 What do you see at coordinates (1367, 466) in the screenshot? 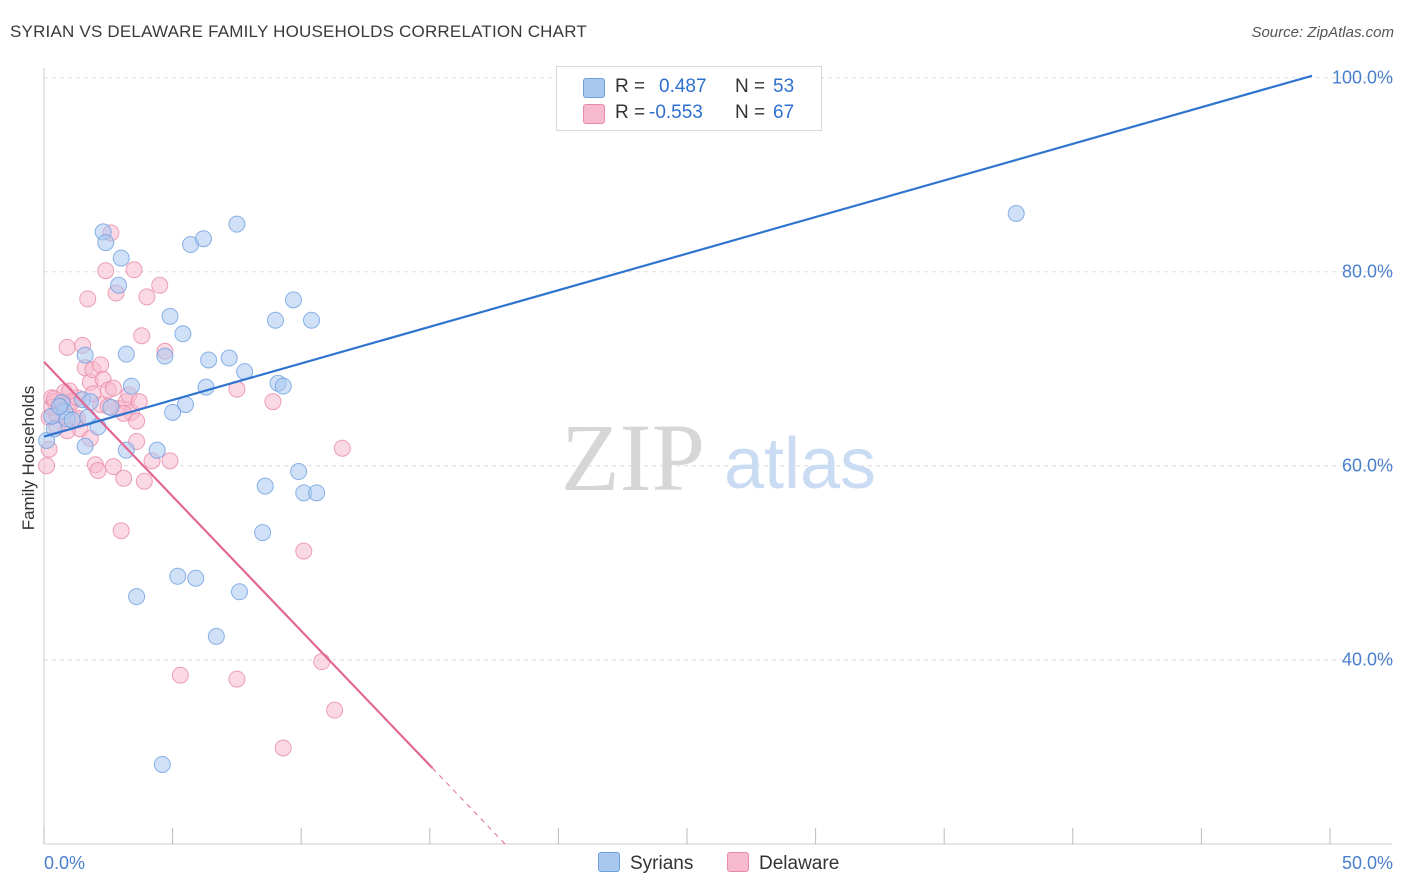
I see `y-tick-label: 60.0%` at bounding box center [1367, 466].